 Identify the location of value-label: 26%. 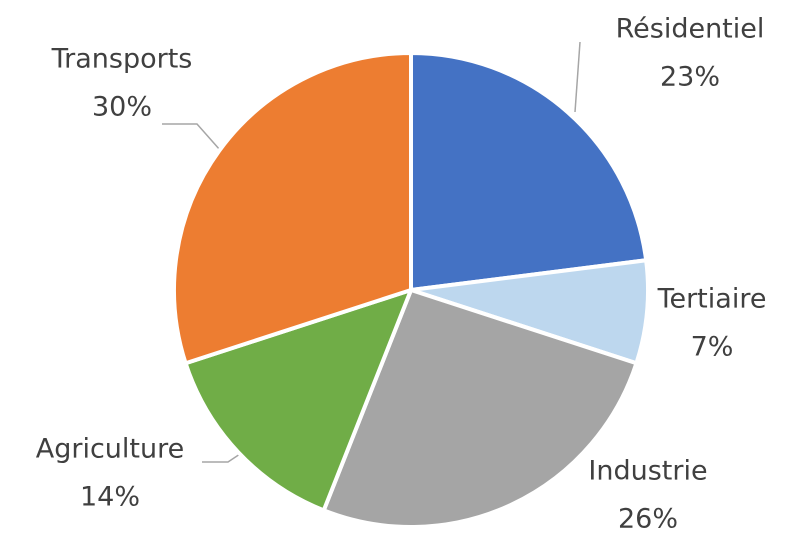
(648, 519).